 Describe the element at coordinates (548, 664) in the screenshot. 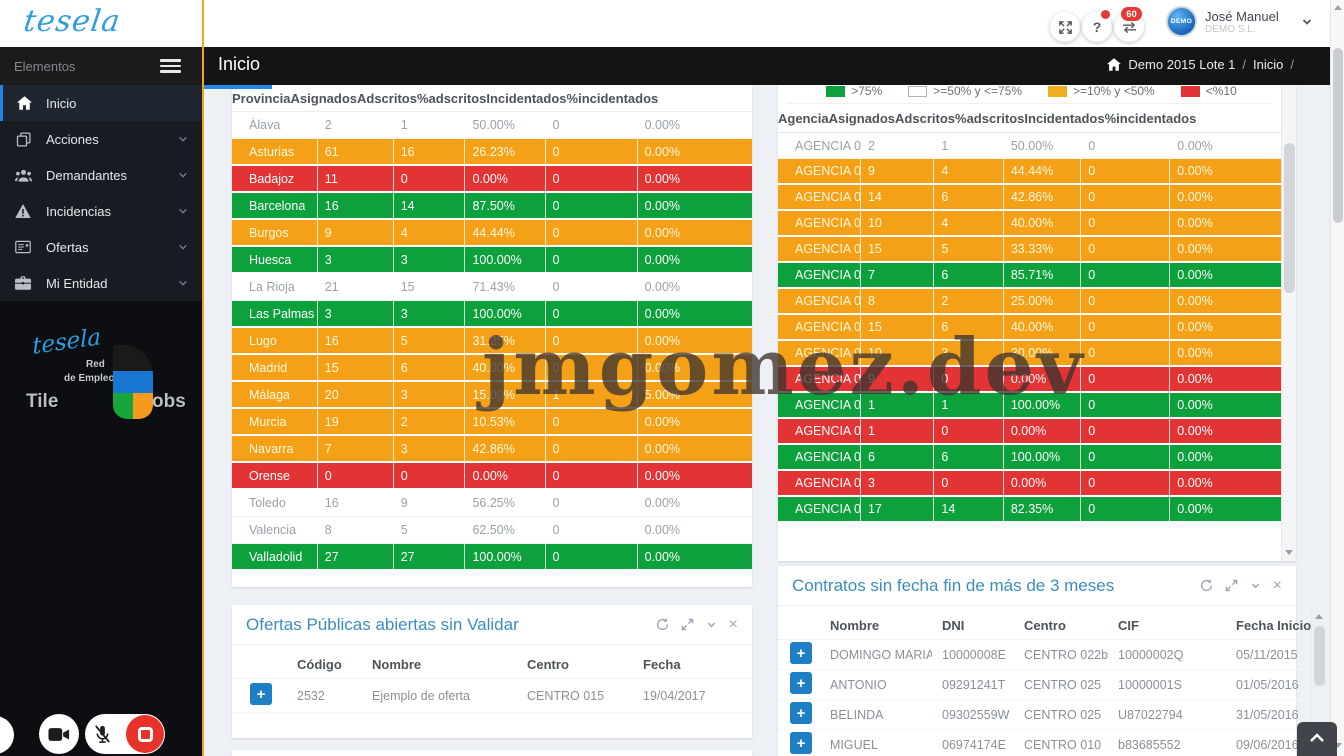

I see `column-header: Centro` at that location.